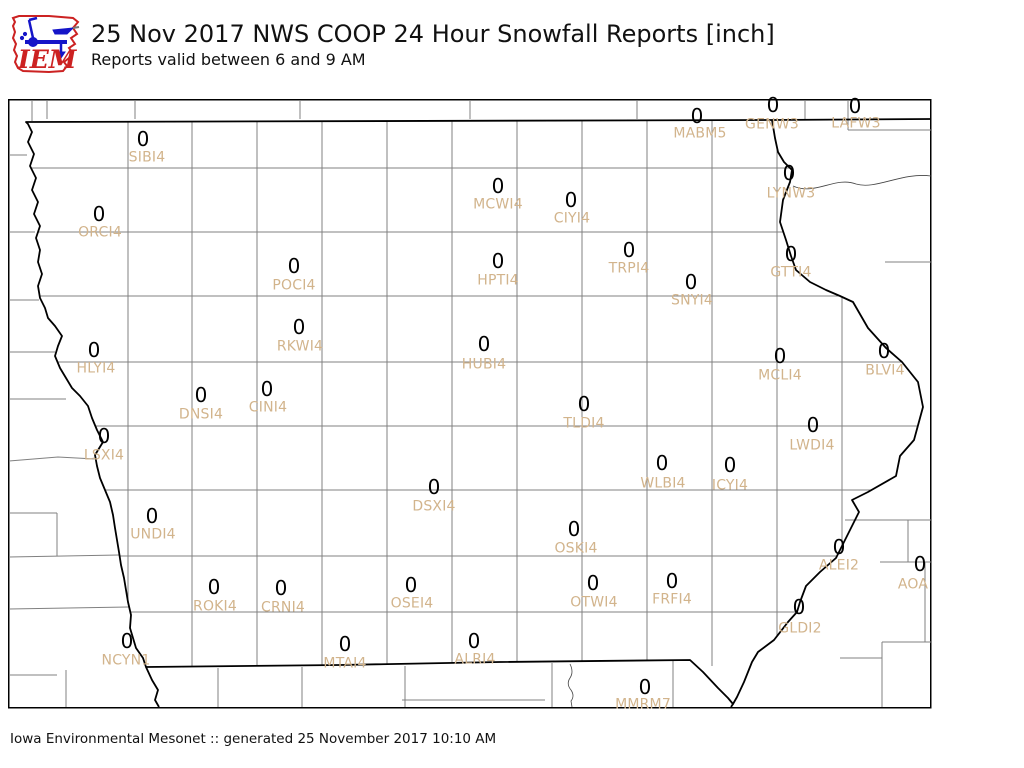  Describe the element at coordinates (913, 584) in the screenshot. I see `station-id-label: AOA` at that location.